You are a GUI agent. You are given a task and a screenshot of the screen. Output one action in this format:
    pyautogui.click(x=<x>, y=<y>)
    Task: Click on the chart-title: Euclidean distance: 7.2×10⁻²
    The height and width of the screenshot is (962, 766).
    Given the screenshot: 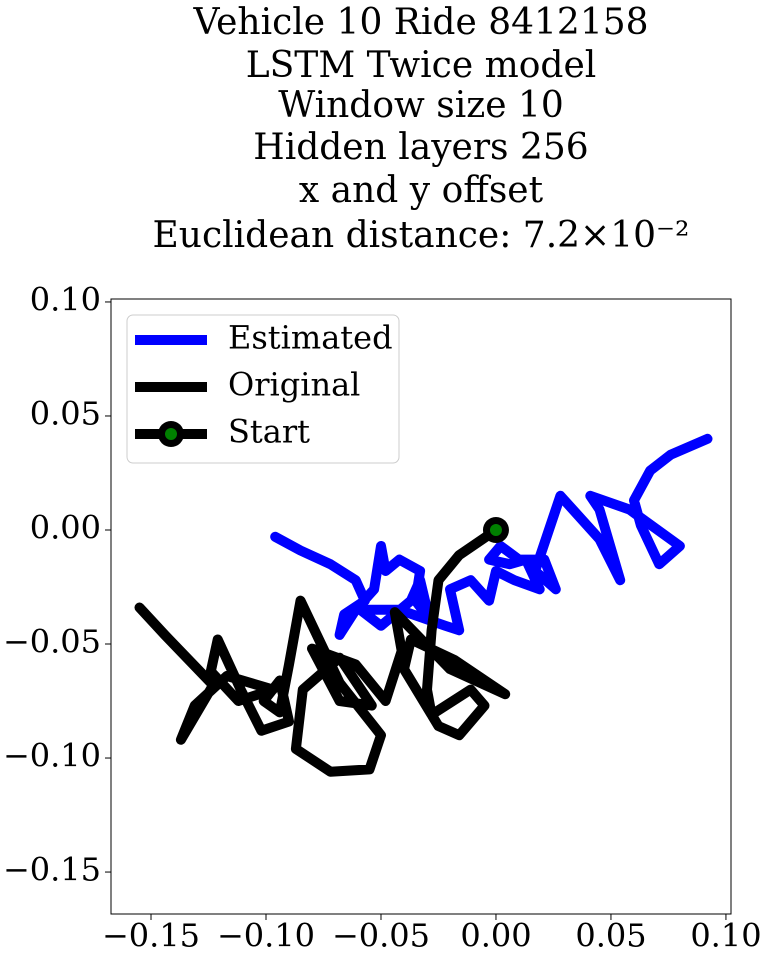 What is the action you would take?
    pyautogui.click(x=421, y=235)
    